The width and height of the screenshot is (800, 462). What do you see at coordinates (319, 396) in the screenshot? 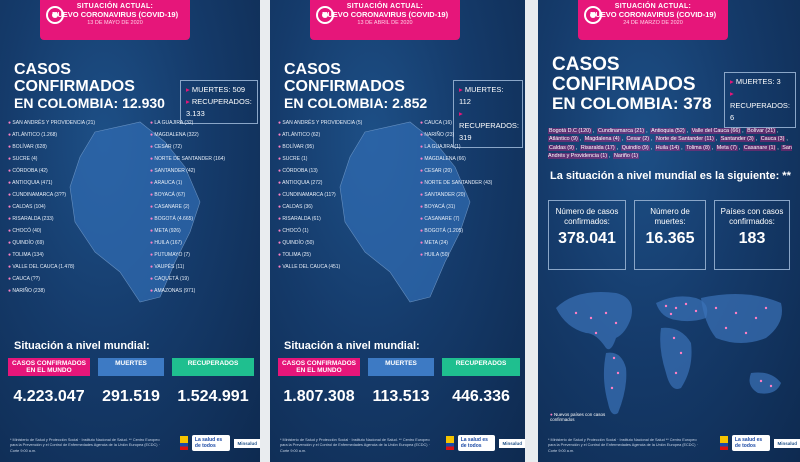
I see `box-value: 1.807.308` at bounding box center [319, 396].